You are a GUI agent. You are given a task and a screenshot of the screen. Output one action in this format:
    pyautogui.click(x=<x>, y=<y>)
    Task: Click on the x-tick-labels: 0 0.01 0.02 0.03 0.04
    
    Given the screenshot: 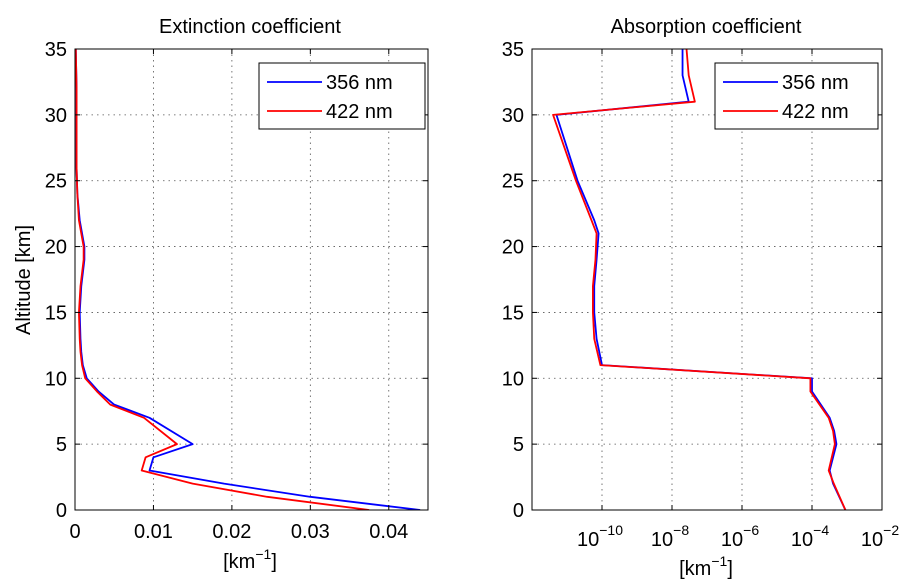 What is the action you would take?
    pyautogui.click(x=238, y=532)
    